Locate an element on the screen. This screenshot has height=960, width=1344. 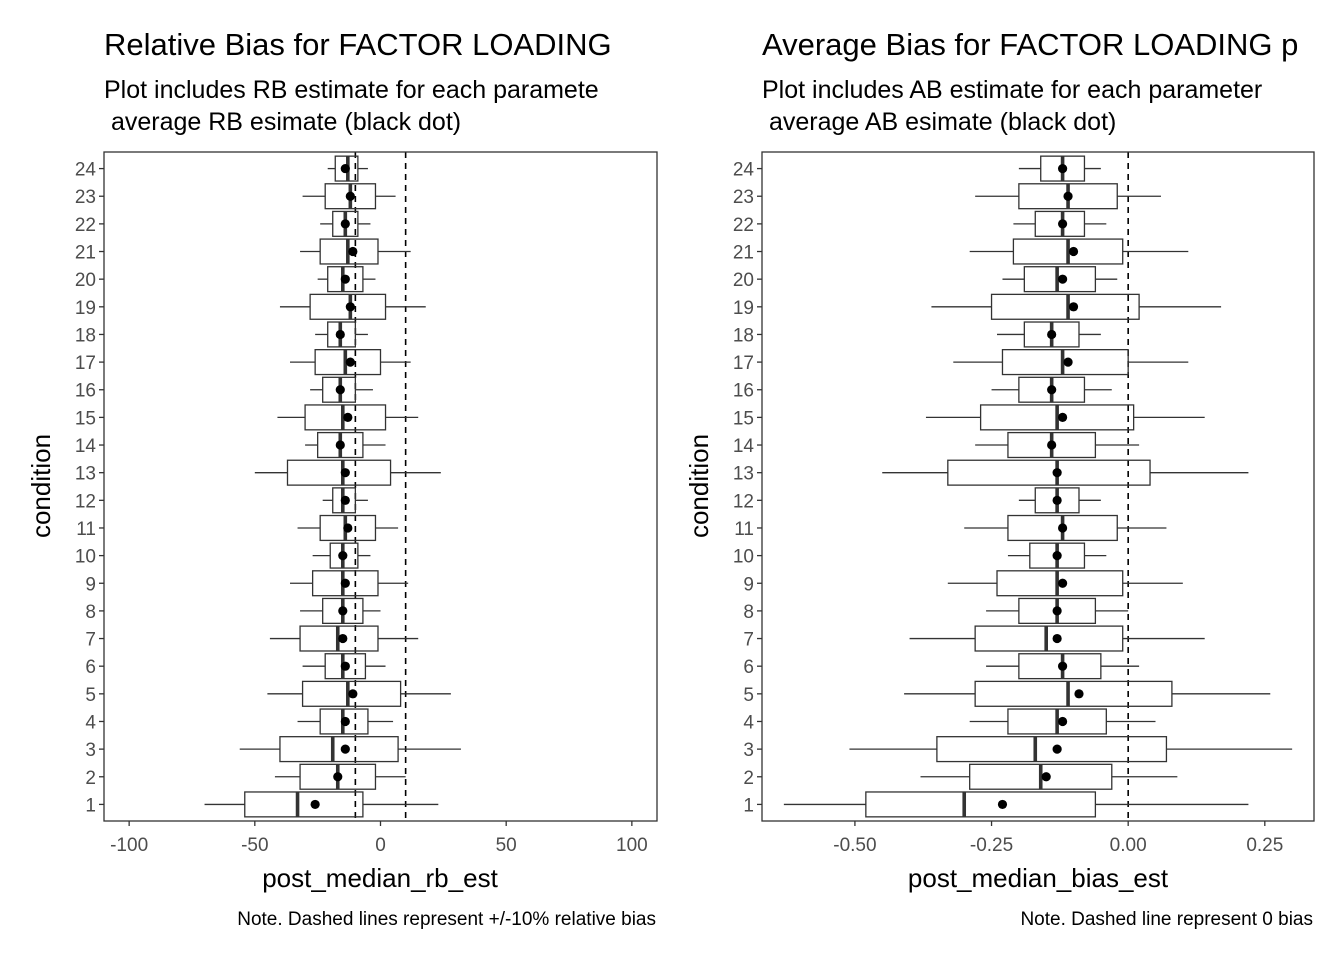
x-tick-label: 0 is located at coordinates (380, 845).